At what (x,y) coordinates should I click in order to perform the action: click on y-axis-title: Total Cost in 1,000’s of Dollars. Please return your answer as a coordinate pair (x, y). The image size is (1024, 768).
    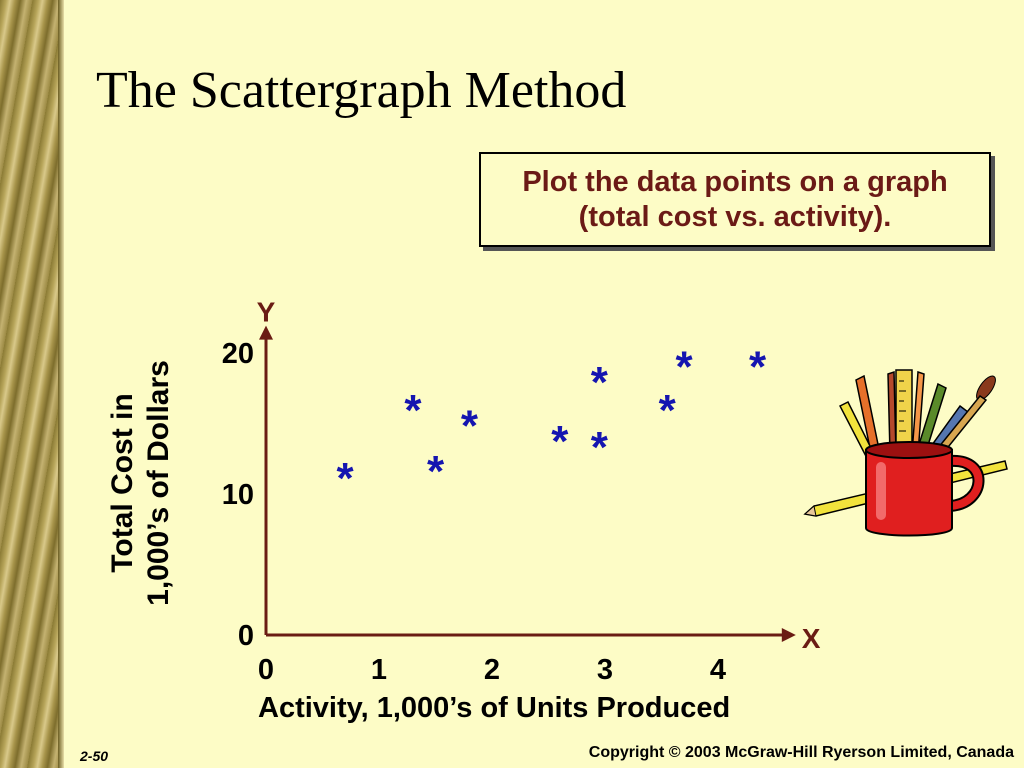
    Looking at the image, I should click on (141, 483).